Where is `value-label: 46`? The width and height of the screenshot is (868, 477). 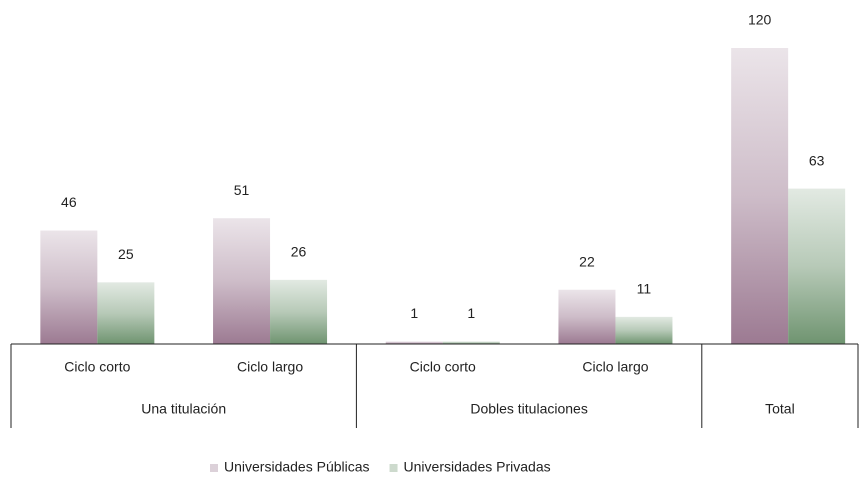 value-label: 46 is located at coordinates (69, 202).